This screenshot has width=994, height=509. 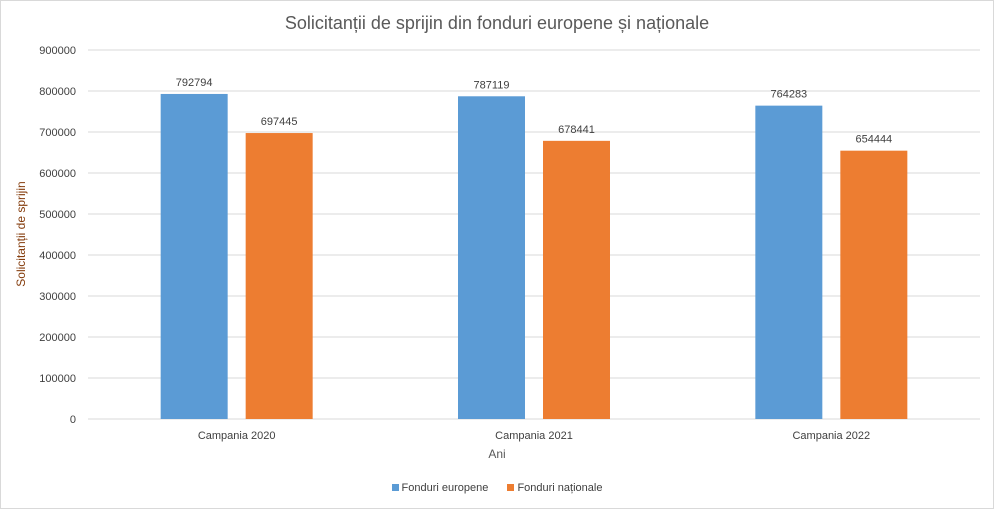 What do you see at coordinates (492, 85) in the screenshot?
I see `data-label: 787119` at bounding box center [492, 85].